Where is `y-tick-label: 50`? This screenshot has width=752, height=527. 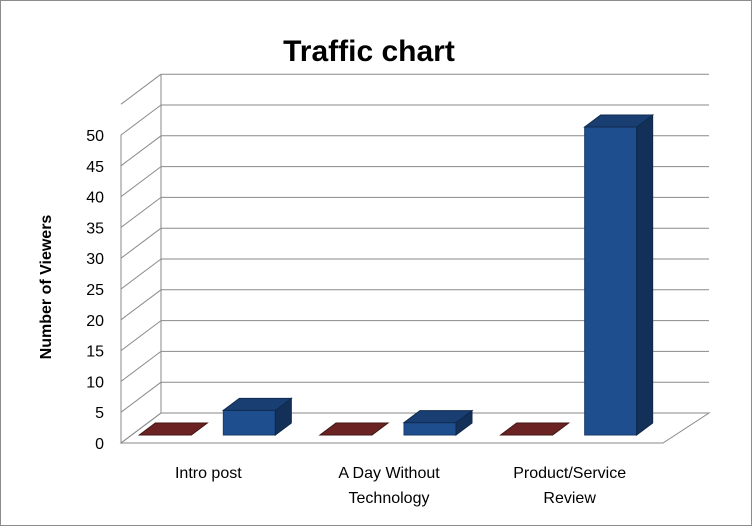
y-tick-label: 50 is located at coordinates (95, 136).